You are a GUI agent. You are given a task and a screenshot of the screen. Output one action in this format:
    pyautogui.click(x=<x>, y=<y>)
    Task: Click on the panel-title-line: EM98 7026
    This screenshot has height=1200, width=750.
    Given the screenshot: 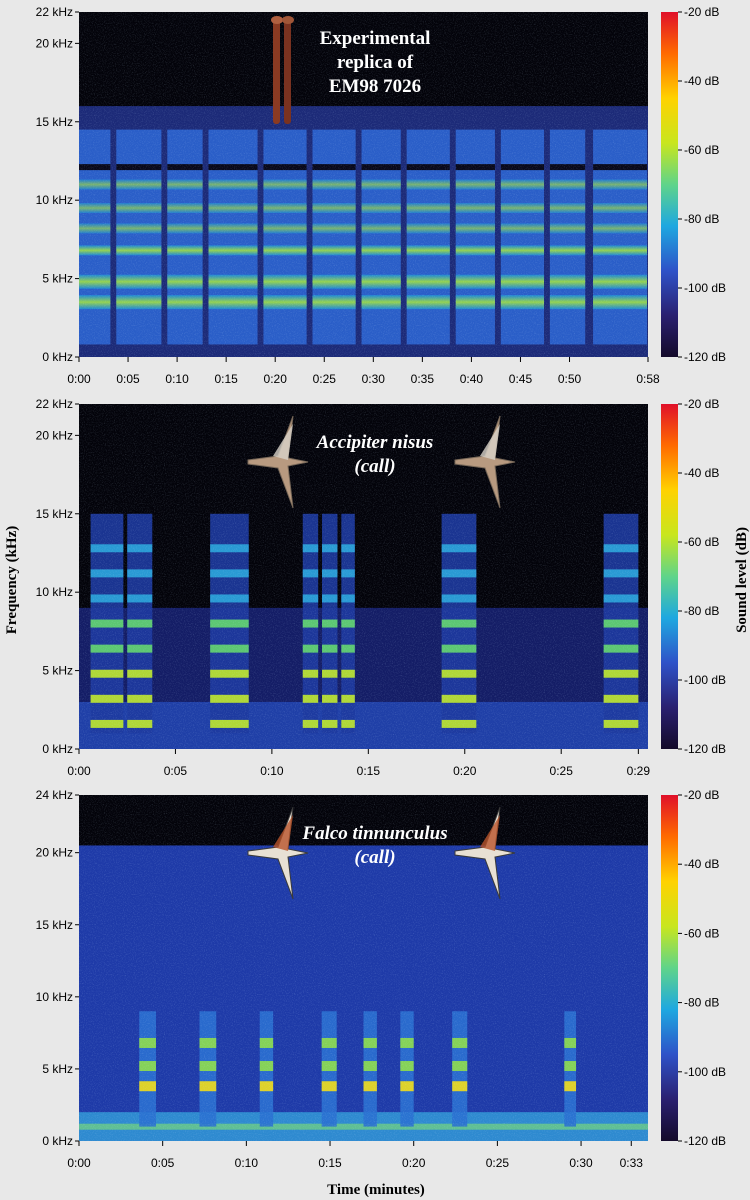 What is the action you would take?
    pyautogui.click(x=375, y=86)
    